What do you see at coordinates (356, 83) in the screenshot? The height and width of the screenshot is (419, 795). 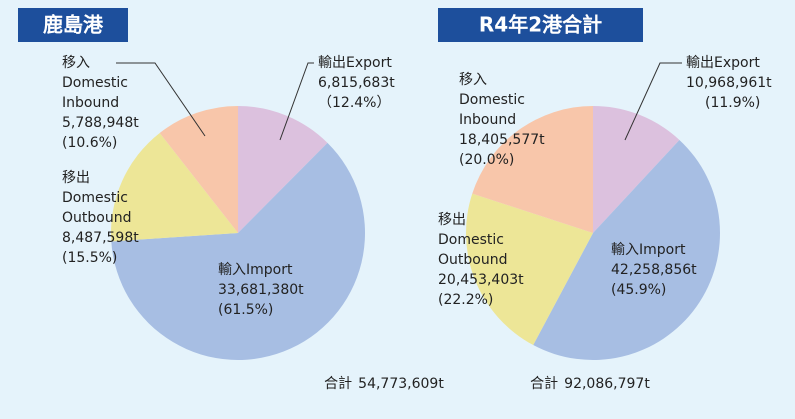 I see `value-label: 6,815,683t` at bounding box center [356, 83].